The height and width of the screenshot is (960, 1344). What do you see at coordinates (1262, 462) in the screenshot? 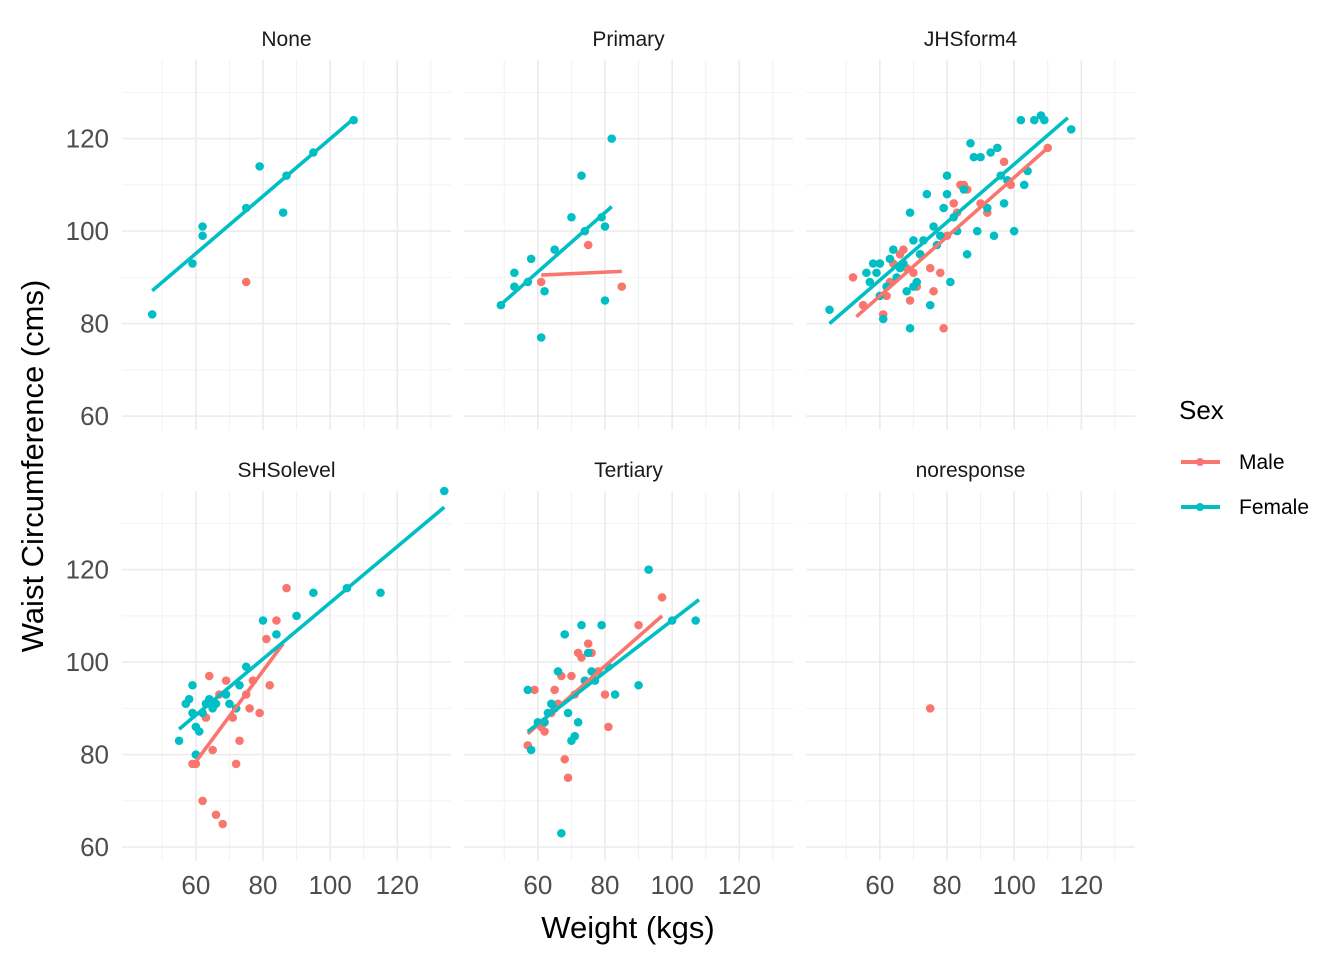
I see `legend-label-male: Male` at bounding box center [1262, 462].